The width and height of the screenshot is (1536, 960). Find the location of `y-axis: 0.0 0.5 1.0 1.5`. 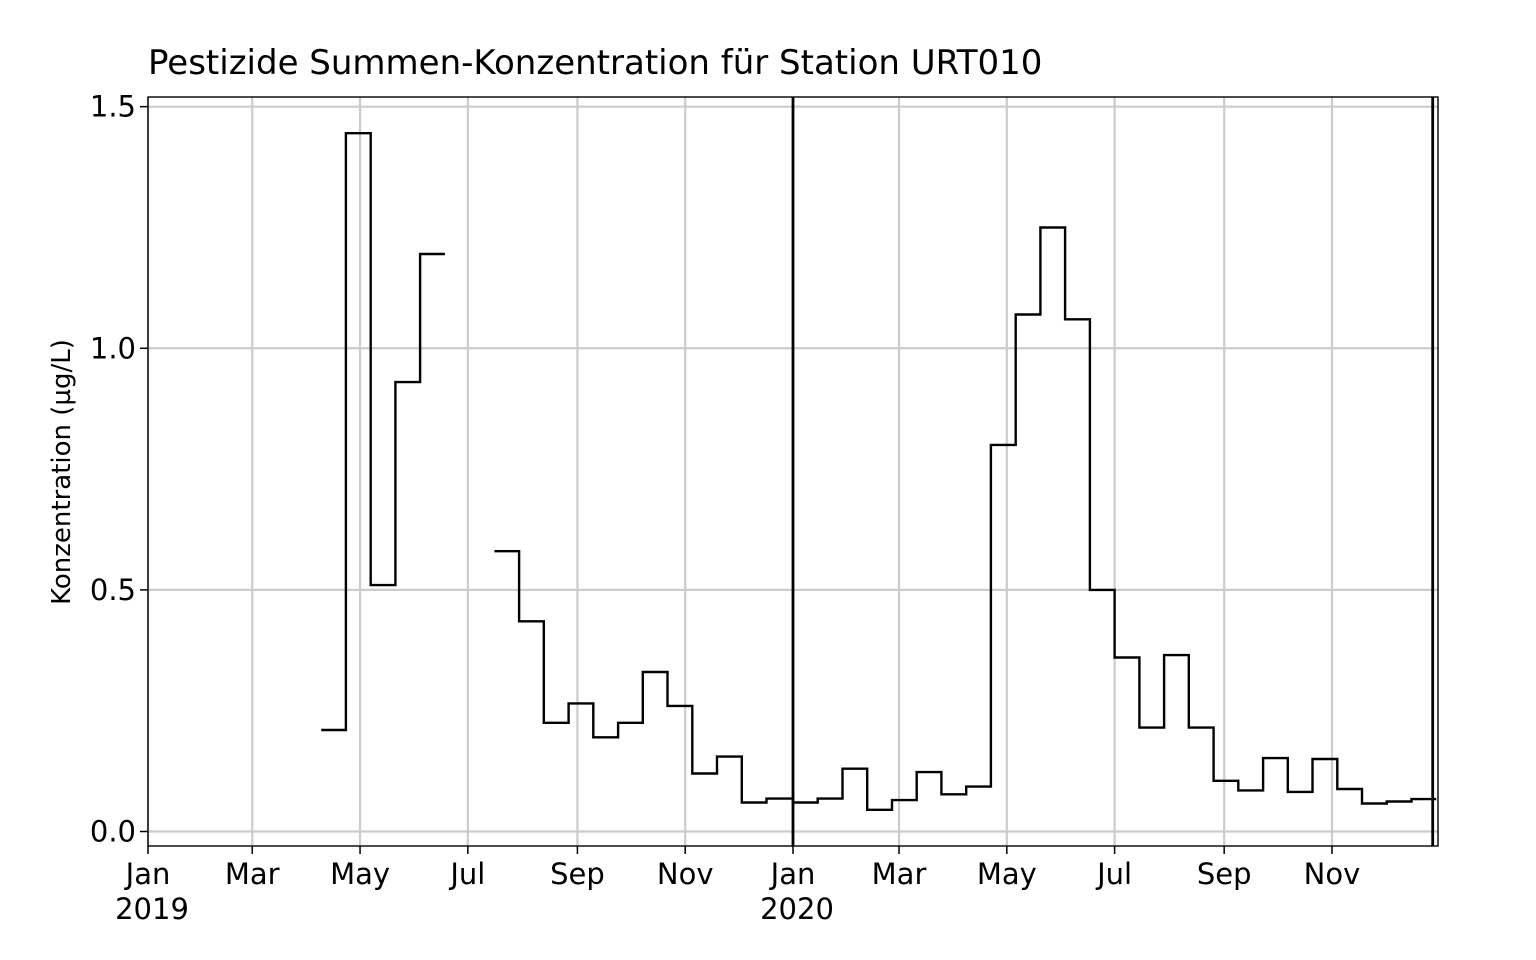

y-axis: 0.0 0.5 1.0 1.5 is located at coordinates (119, 469).